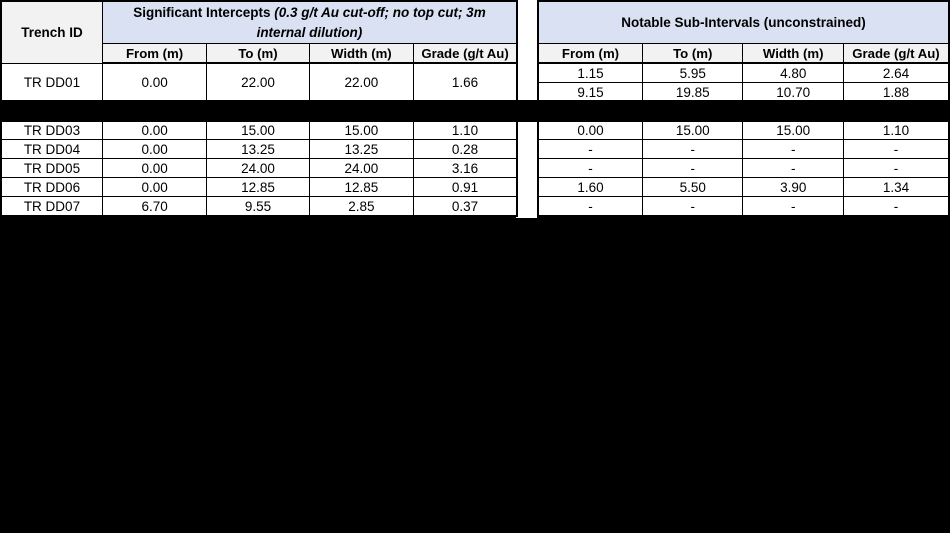 Image resolution: width=950 pixels, height=533 pixels. I want to click on trench-id-cell: TR DD05, so click(51, 168).